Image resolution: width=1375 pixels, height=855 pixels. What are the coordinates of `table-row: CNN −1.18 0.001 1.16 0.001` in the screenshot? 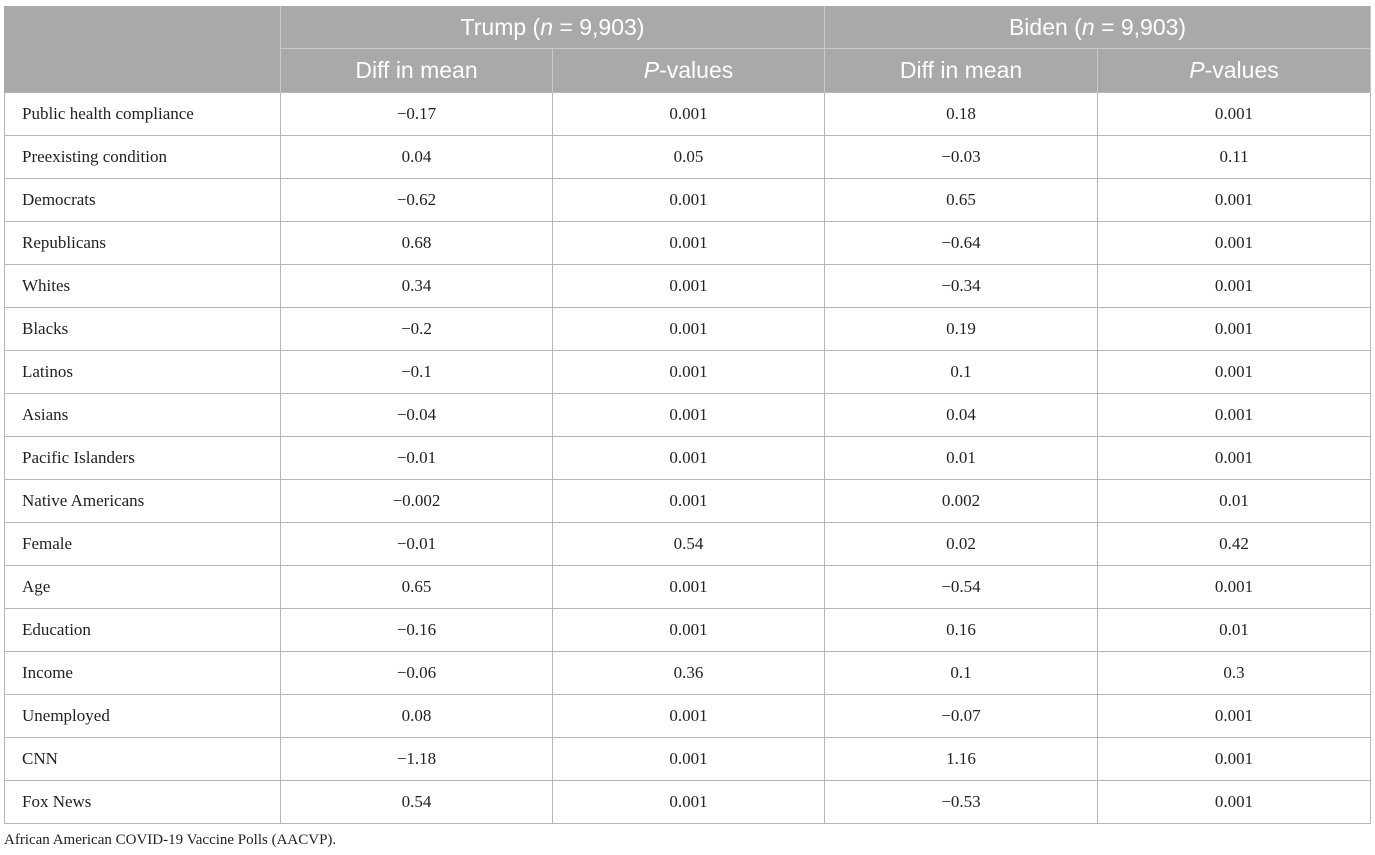 It's located at (688, 759).